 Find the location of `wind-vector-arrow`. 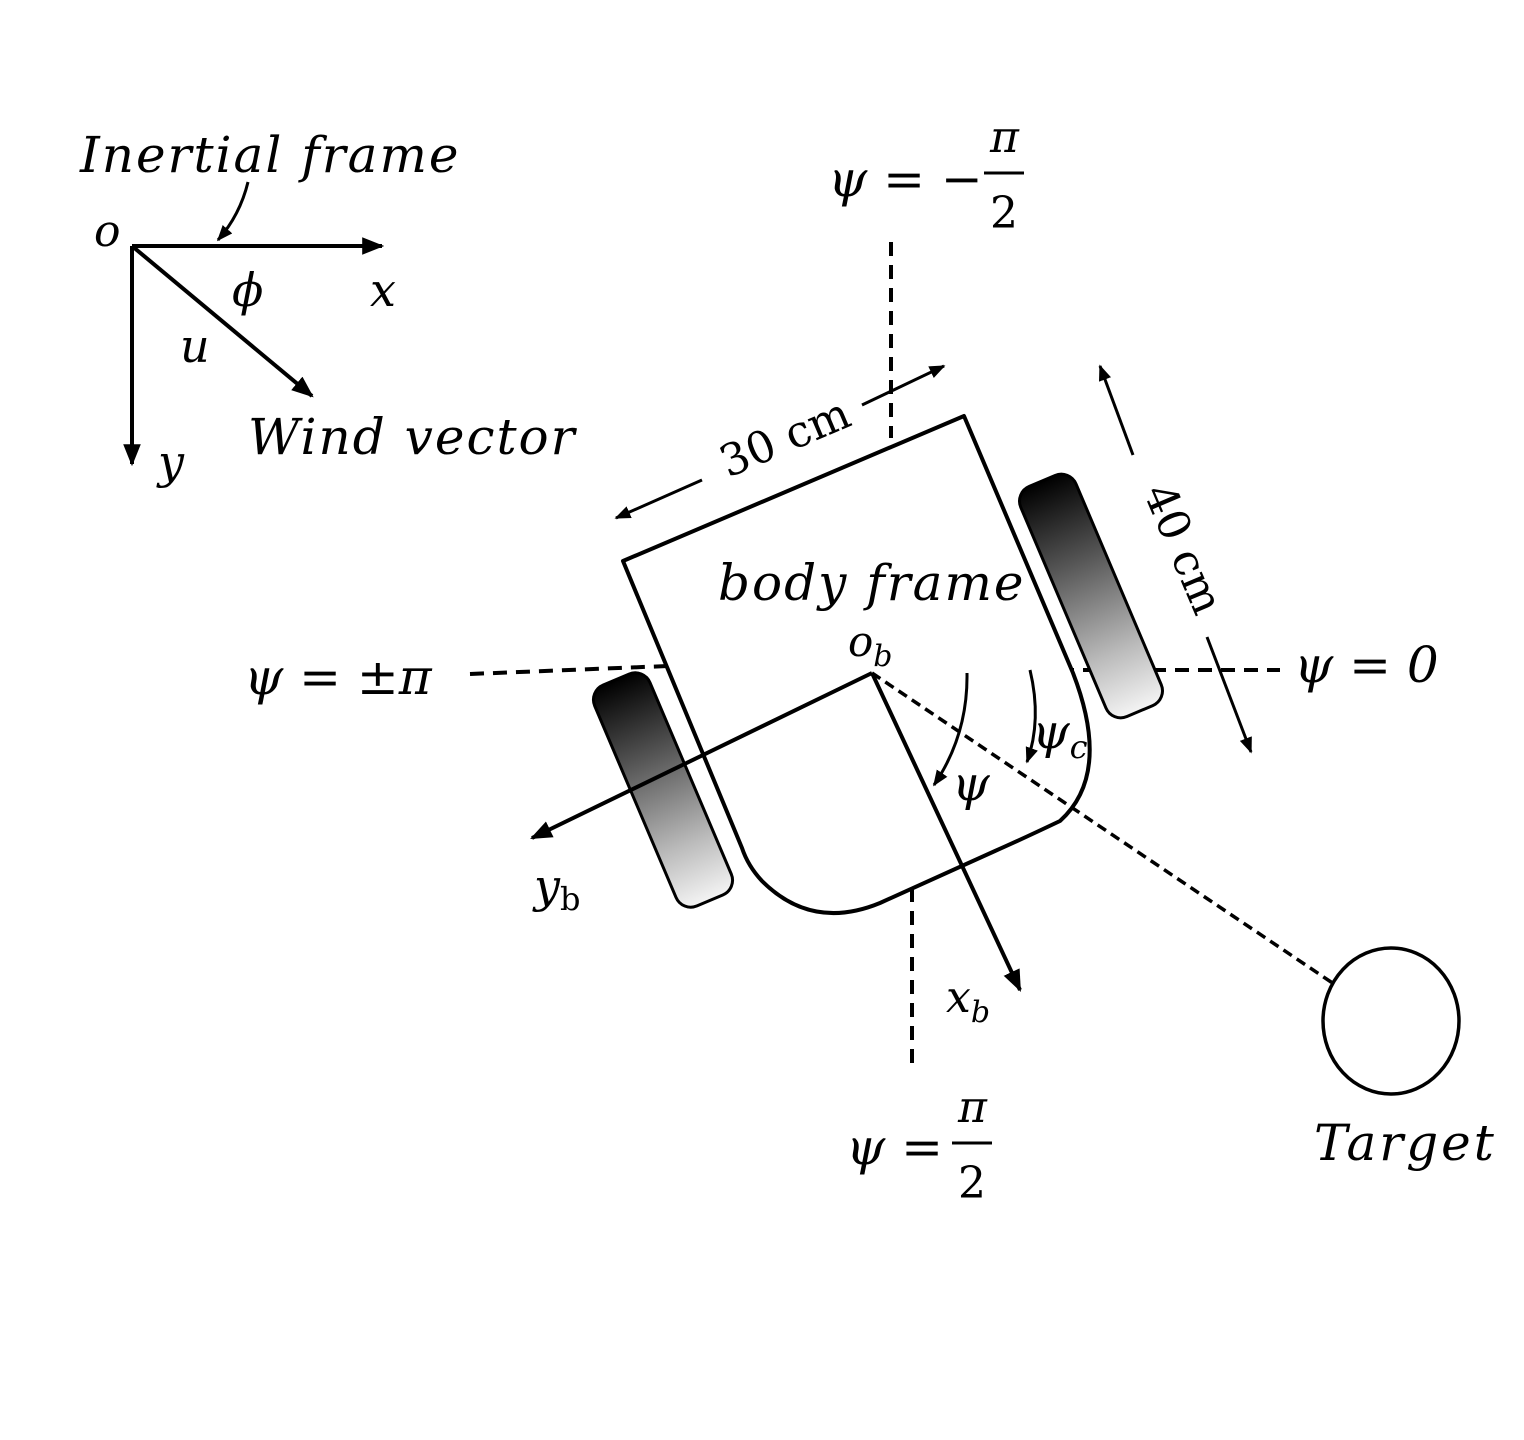

wind-vector-arrow is located at coordinates (222, 321).